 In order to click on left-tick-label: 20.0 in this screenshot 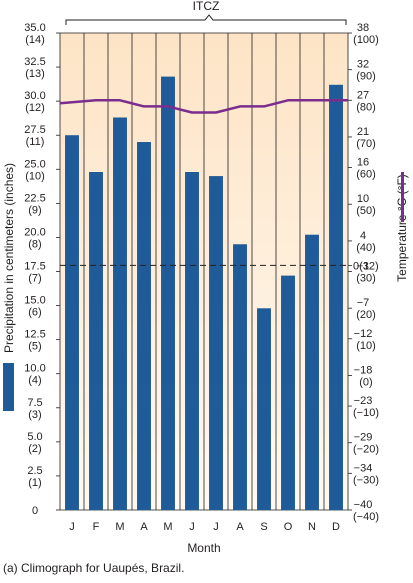, I will do `click(34, 232)`.